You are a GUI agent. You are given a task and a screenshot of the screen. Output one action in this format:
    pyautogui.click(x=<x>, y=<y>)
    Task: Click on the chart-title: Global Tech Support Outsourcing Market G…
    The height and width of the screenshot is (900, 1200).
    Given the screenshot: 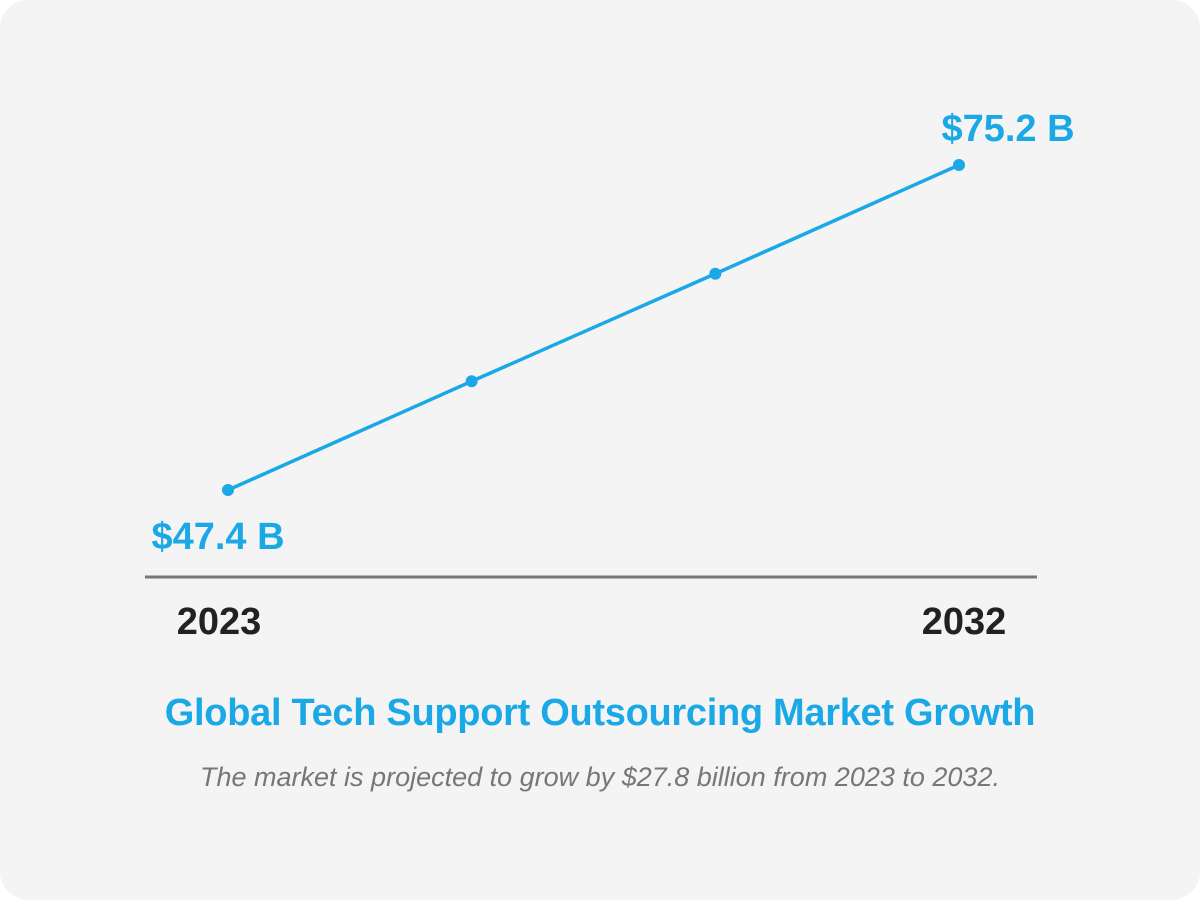 What is the action you would take?
    pyautogui.click(x=600, y=713)
    